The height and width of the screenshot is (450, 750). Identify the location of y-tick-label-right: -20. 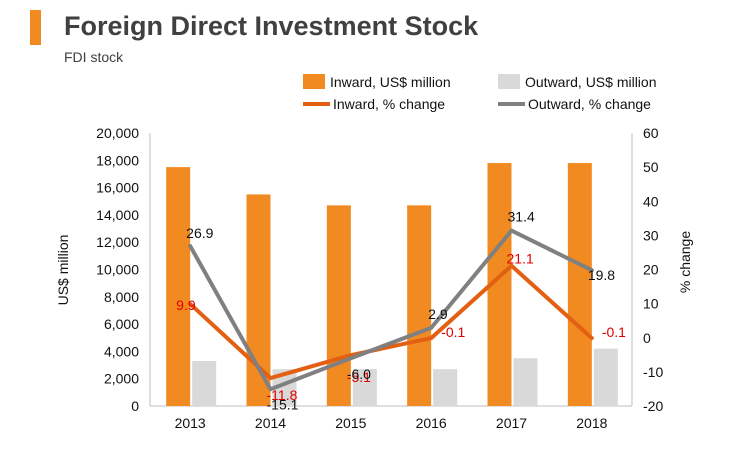
(653, 406).